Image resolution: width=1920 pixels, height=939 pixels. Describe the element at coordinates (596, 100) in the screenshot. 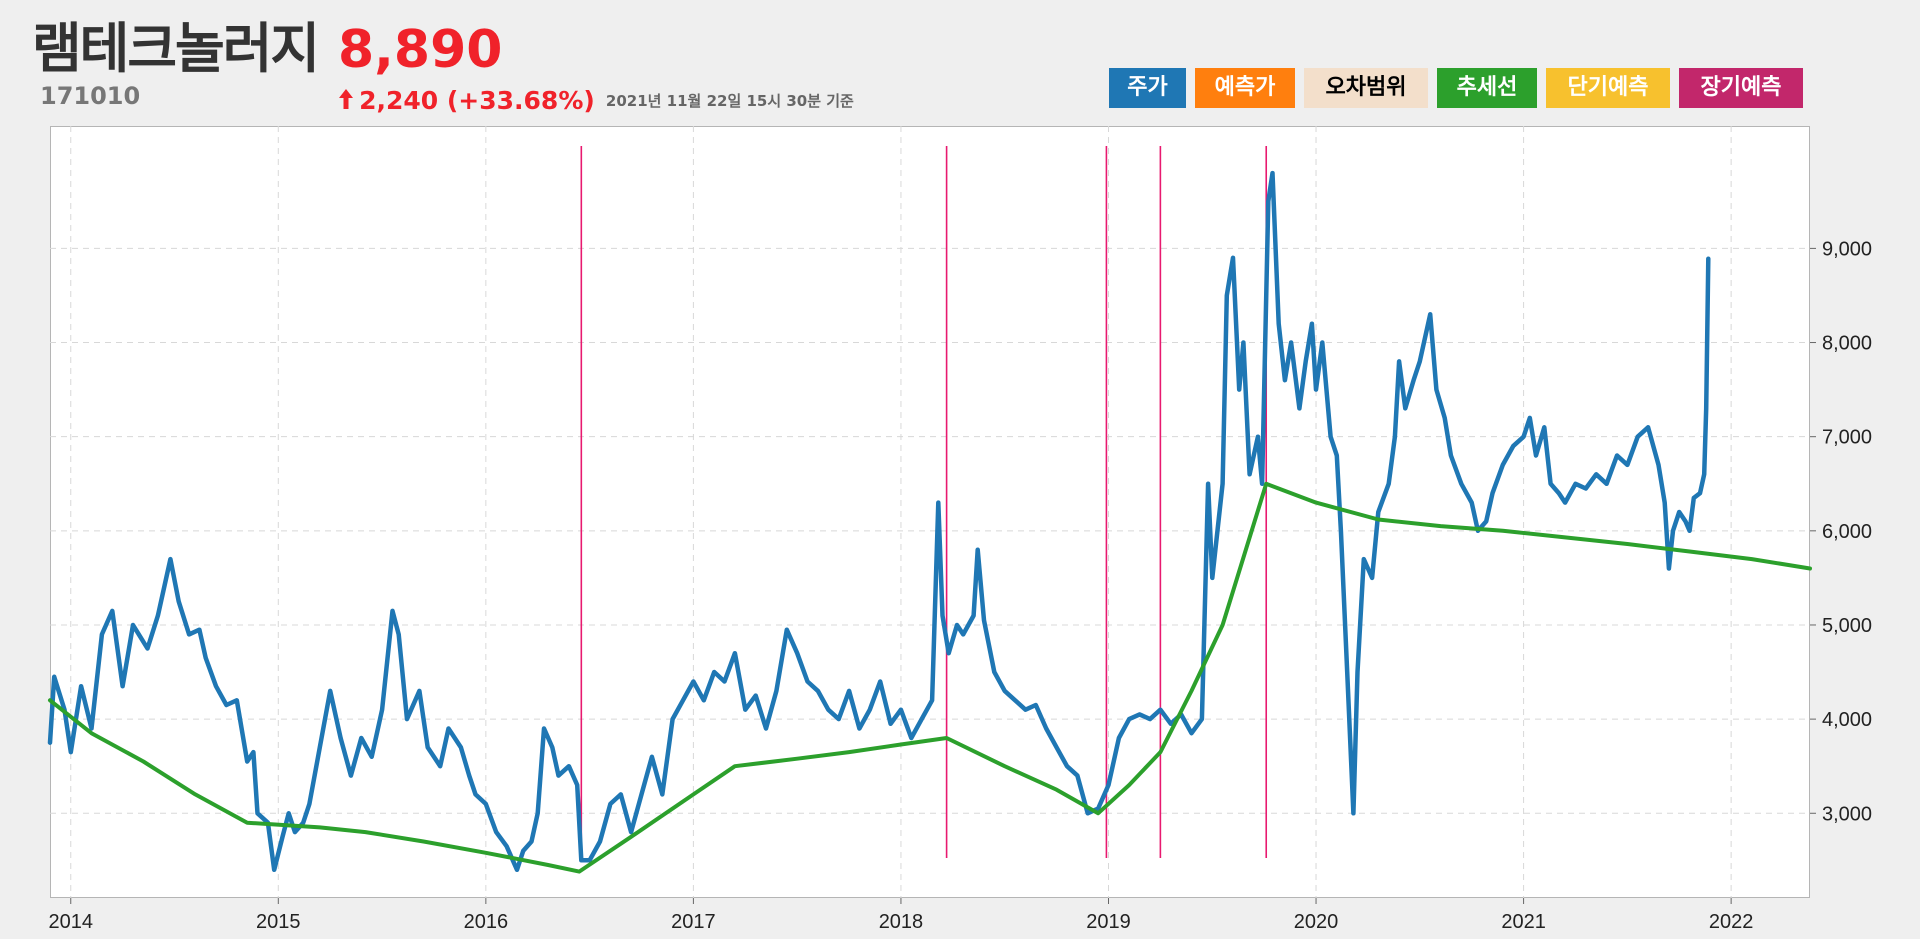

I see `price-change-row: 2,240 (+33.68%) 2021년 11월 22일 15시 30분 기준` at that location.